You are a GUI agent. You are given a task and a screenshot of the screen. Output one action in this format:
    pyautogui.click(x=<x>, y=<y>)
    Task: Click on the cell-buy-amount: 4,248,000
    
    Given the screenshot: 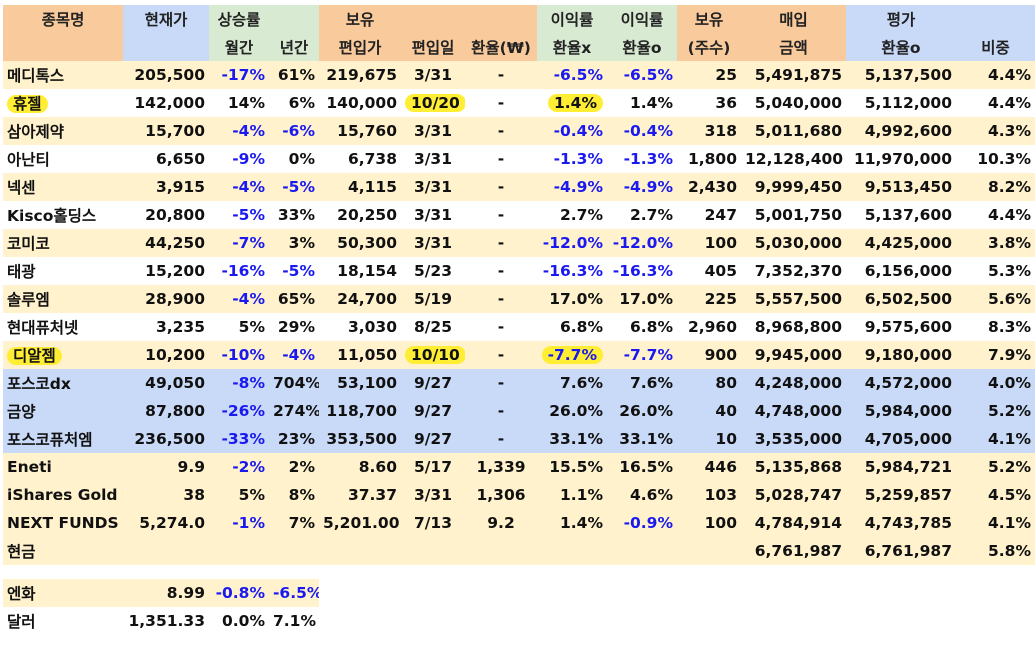 What is the action you would take?
    pyautogui.click(x=793, y=383)
    